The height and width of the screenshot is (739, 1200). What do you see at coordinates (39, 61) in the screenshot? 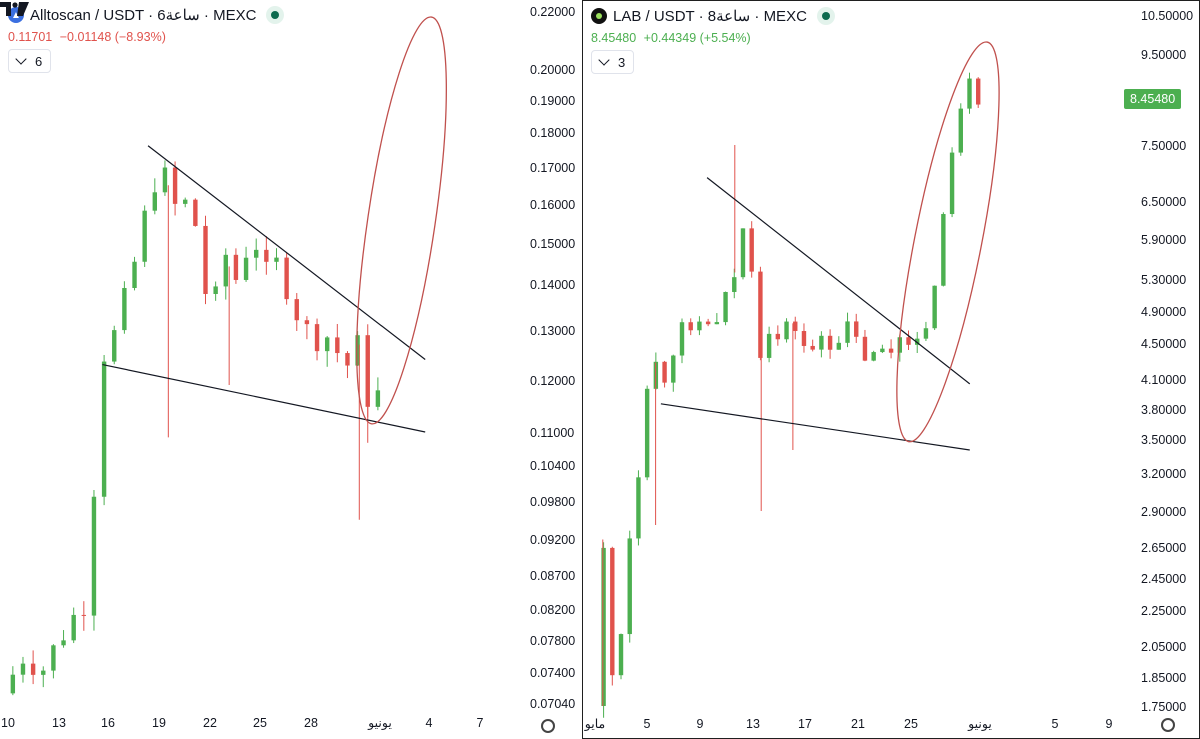
I see `indicators-count: 6` at bounding box center [39, 61].